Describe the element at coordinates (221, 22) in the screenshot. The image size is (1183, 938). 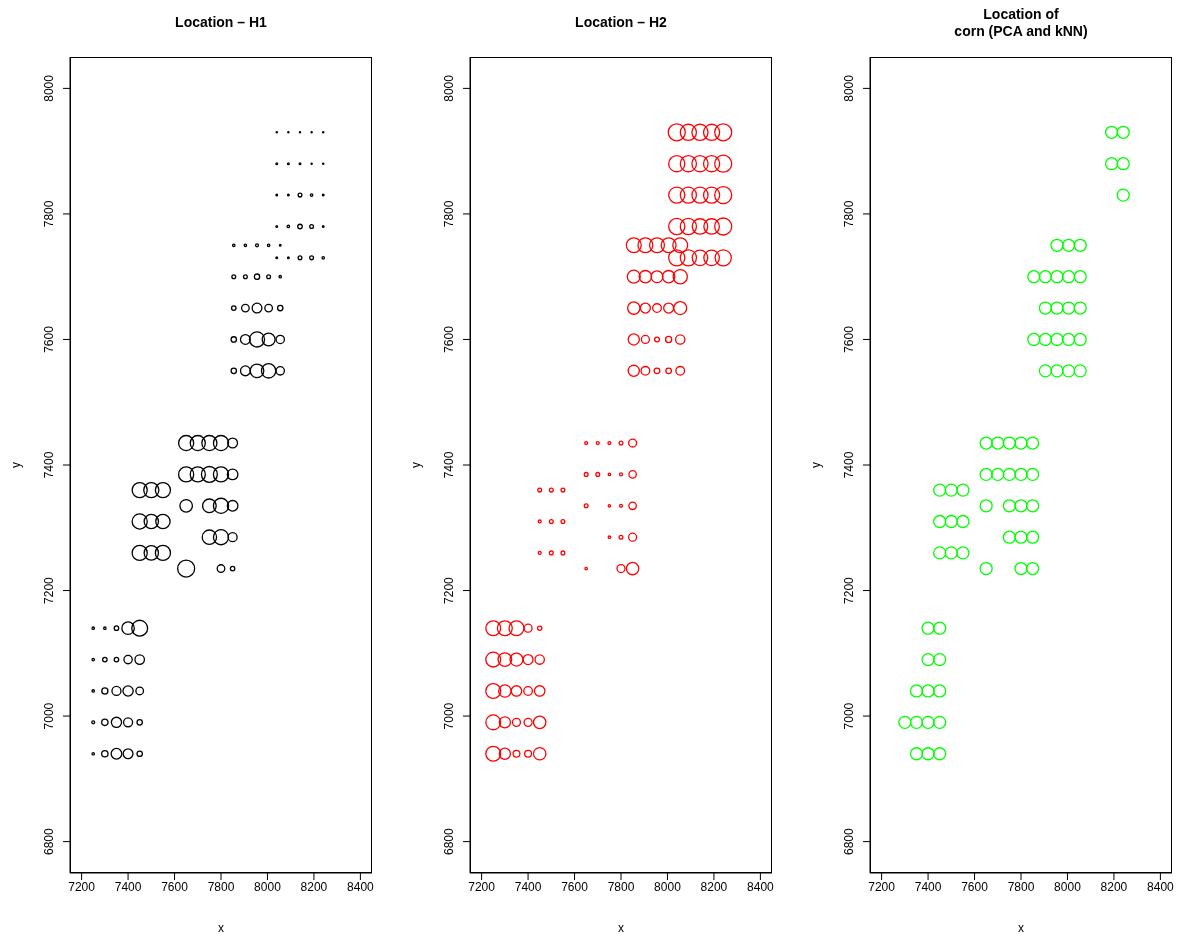
I see `chart-title: Location – H1` at that location.